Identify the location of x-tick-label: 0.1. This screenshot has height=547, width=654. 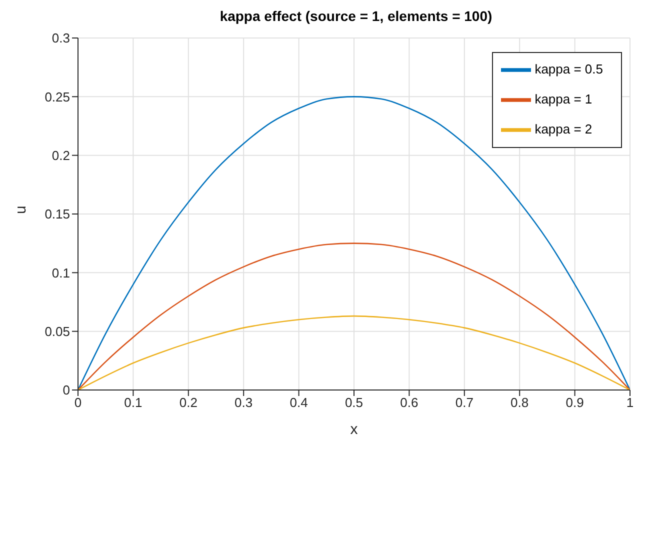
(133, 402).